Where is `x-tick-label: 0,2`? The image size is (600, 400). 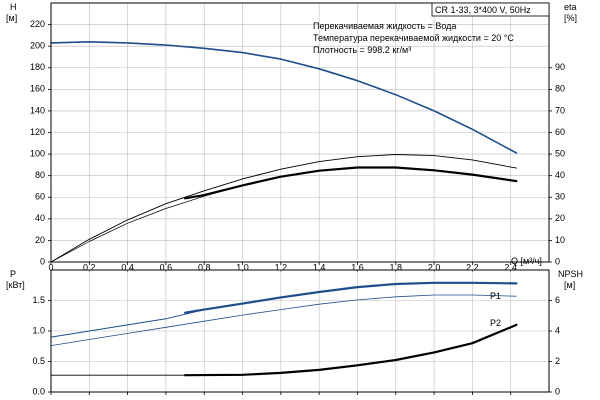
x-tick-label: 0,2 is located at coordinates (89, 267).